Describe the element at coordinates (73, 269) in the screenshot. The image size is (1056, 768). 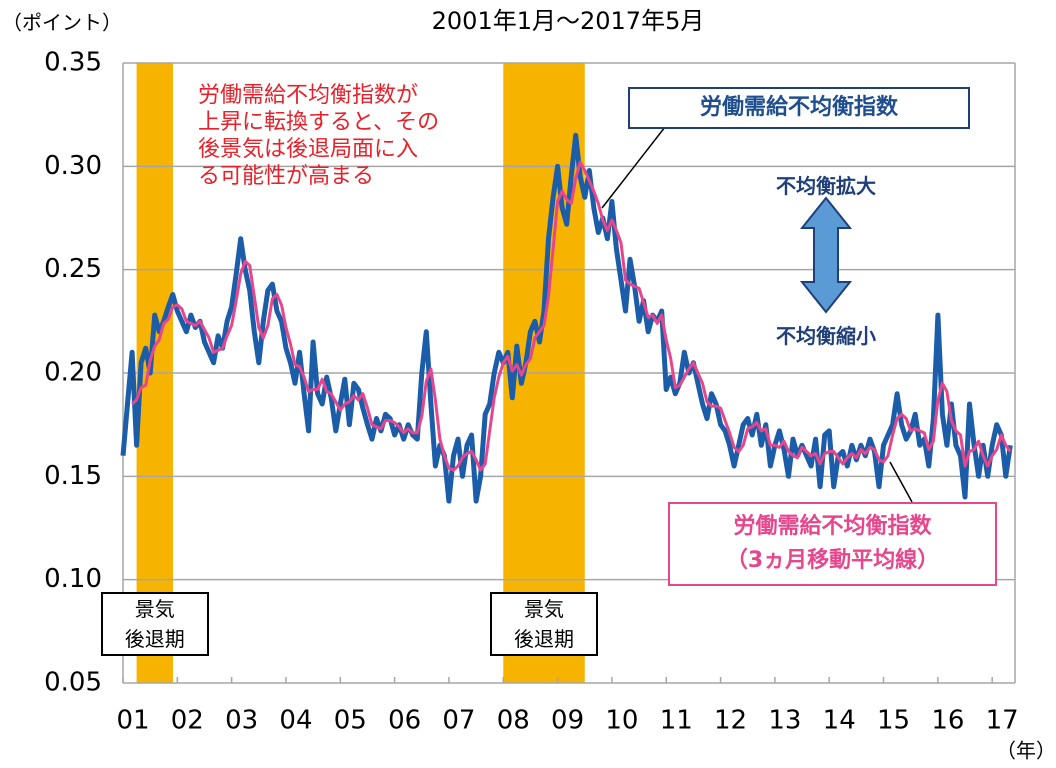
I see `y-tick-label: 0.25` at that location.